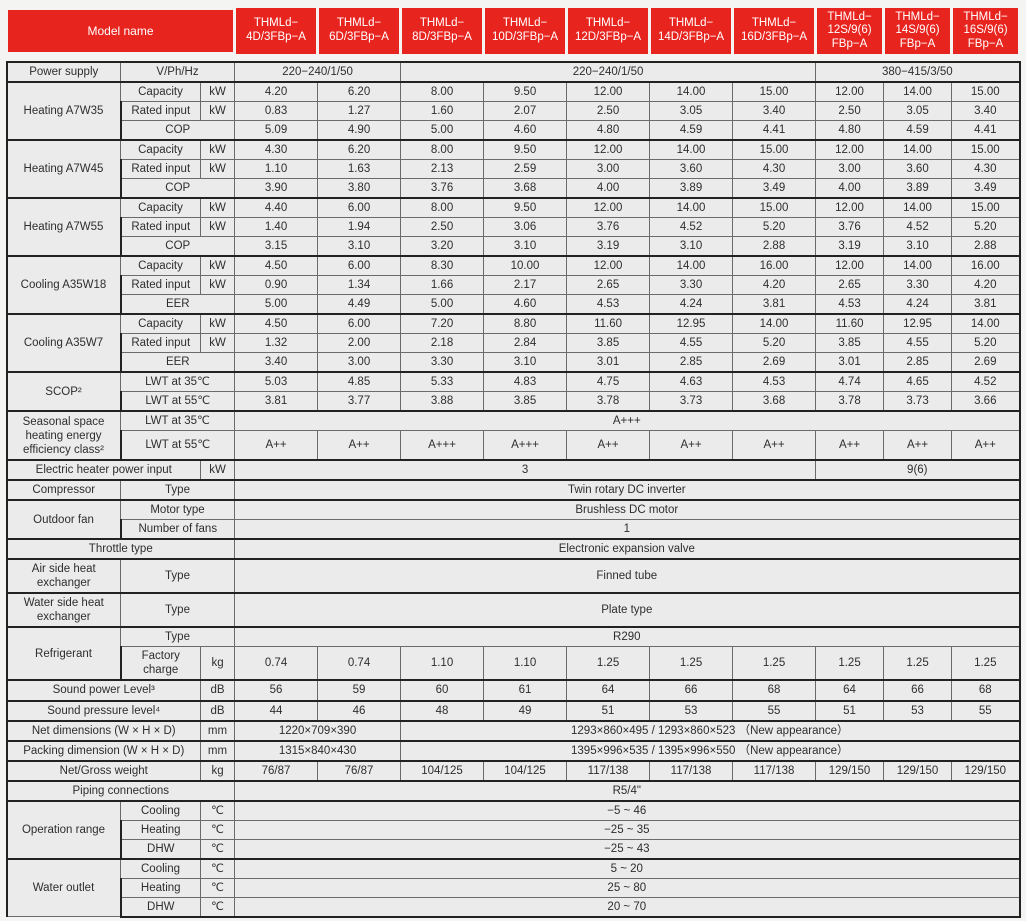  I want to click on row-sound-pressure-cell-3: 46, so click(359, 710).